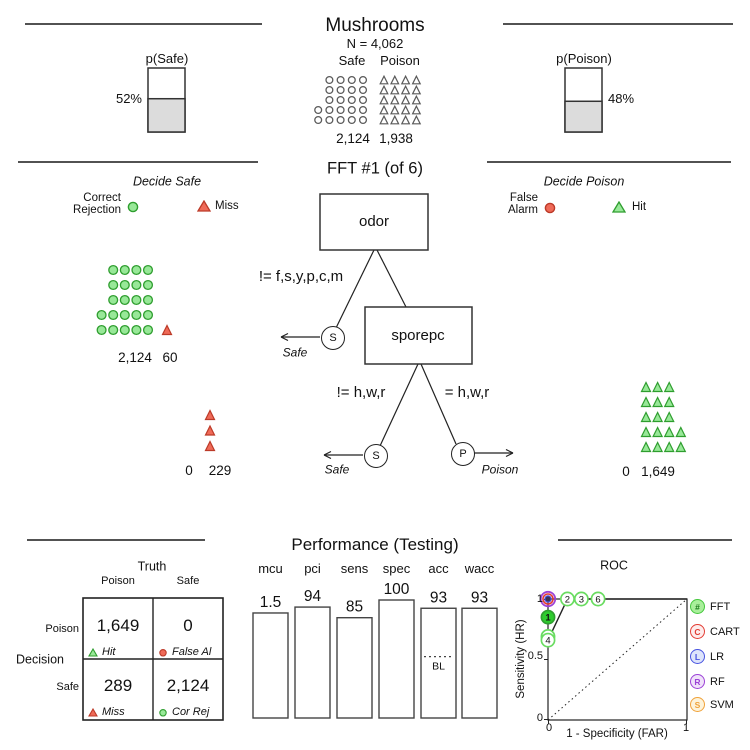 Image resolution: width=750 pixels, height=750 pixels. I want to click on roc-point-rf, so click(548, 599).